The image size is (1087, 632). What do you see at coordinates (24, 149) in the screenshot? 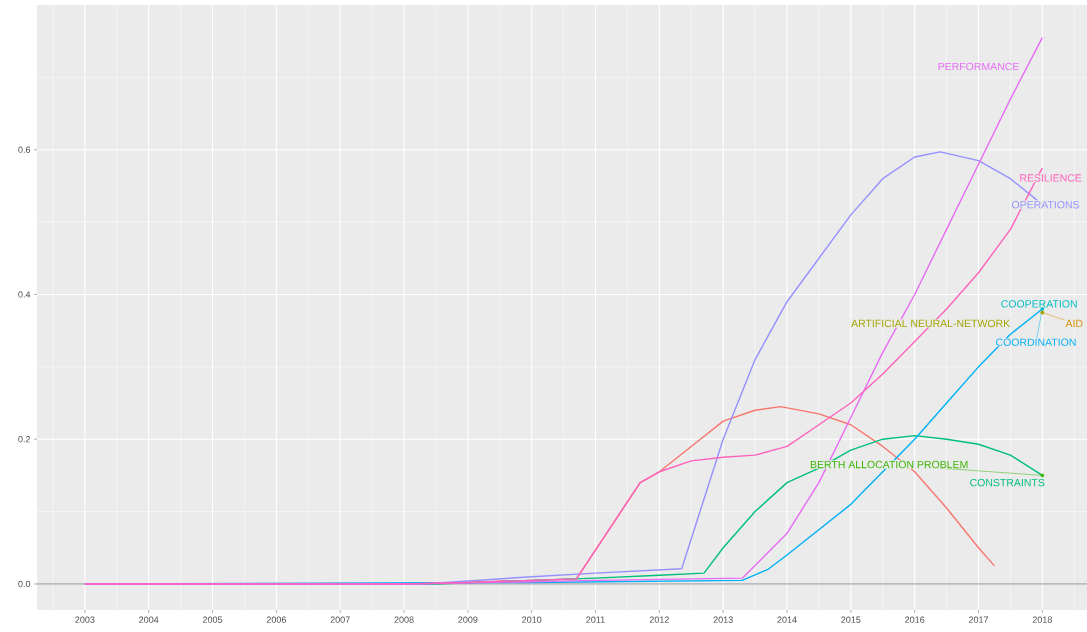
I see `y-tick-label: 0.6` at bounding box center [24, 149].